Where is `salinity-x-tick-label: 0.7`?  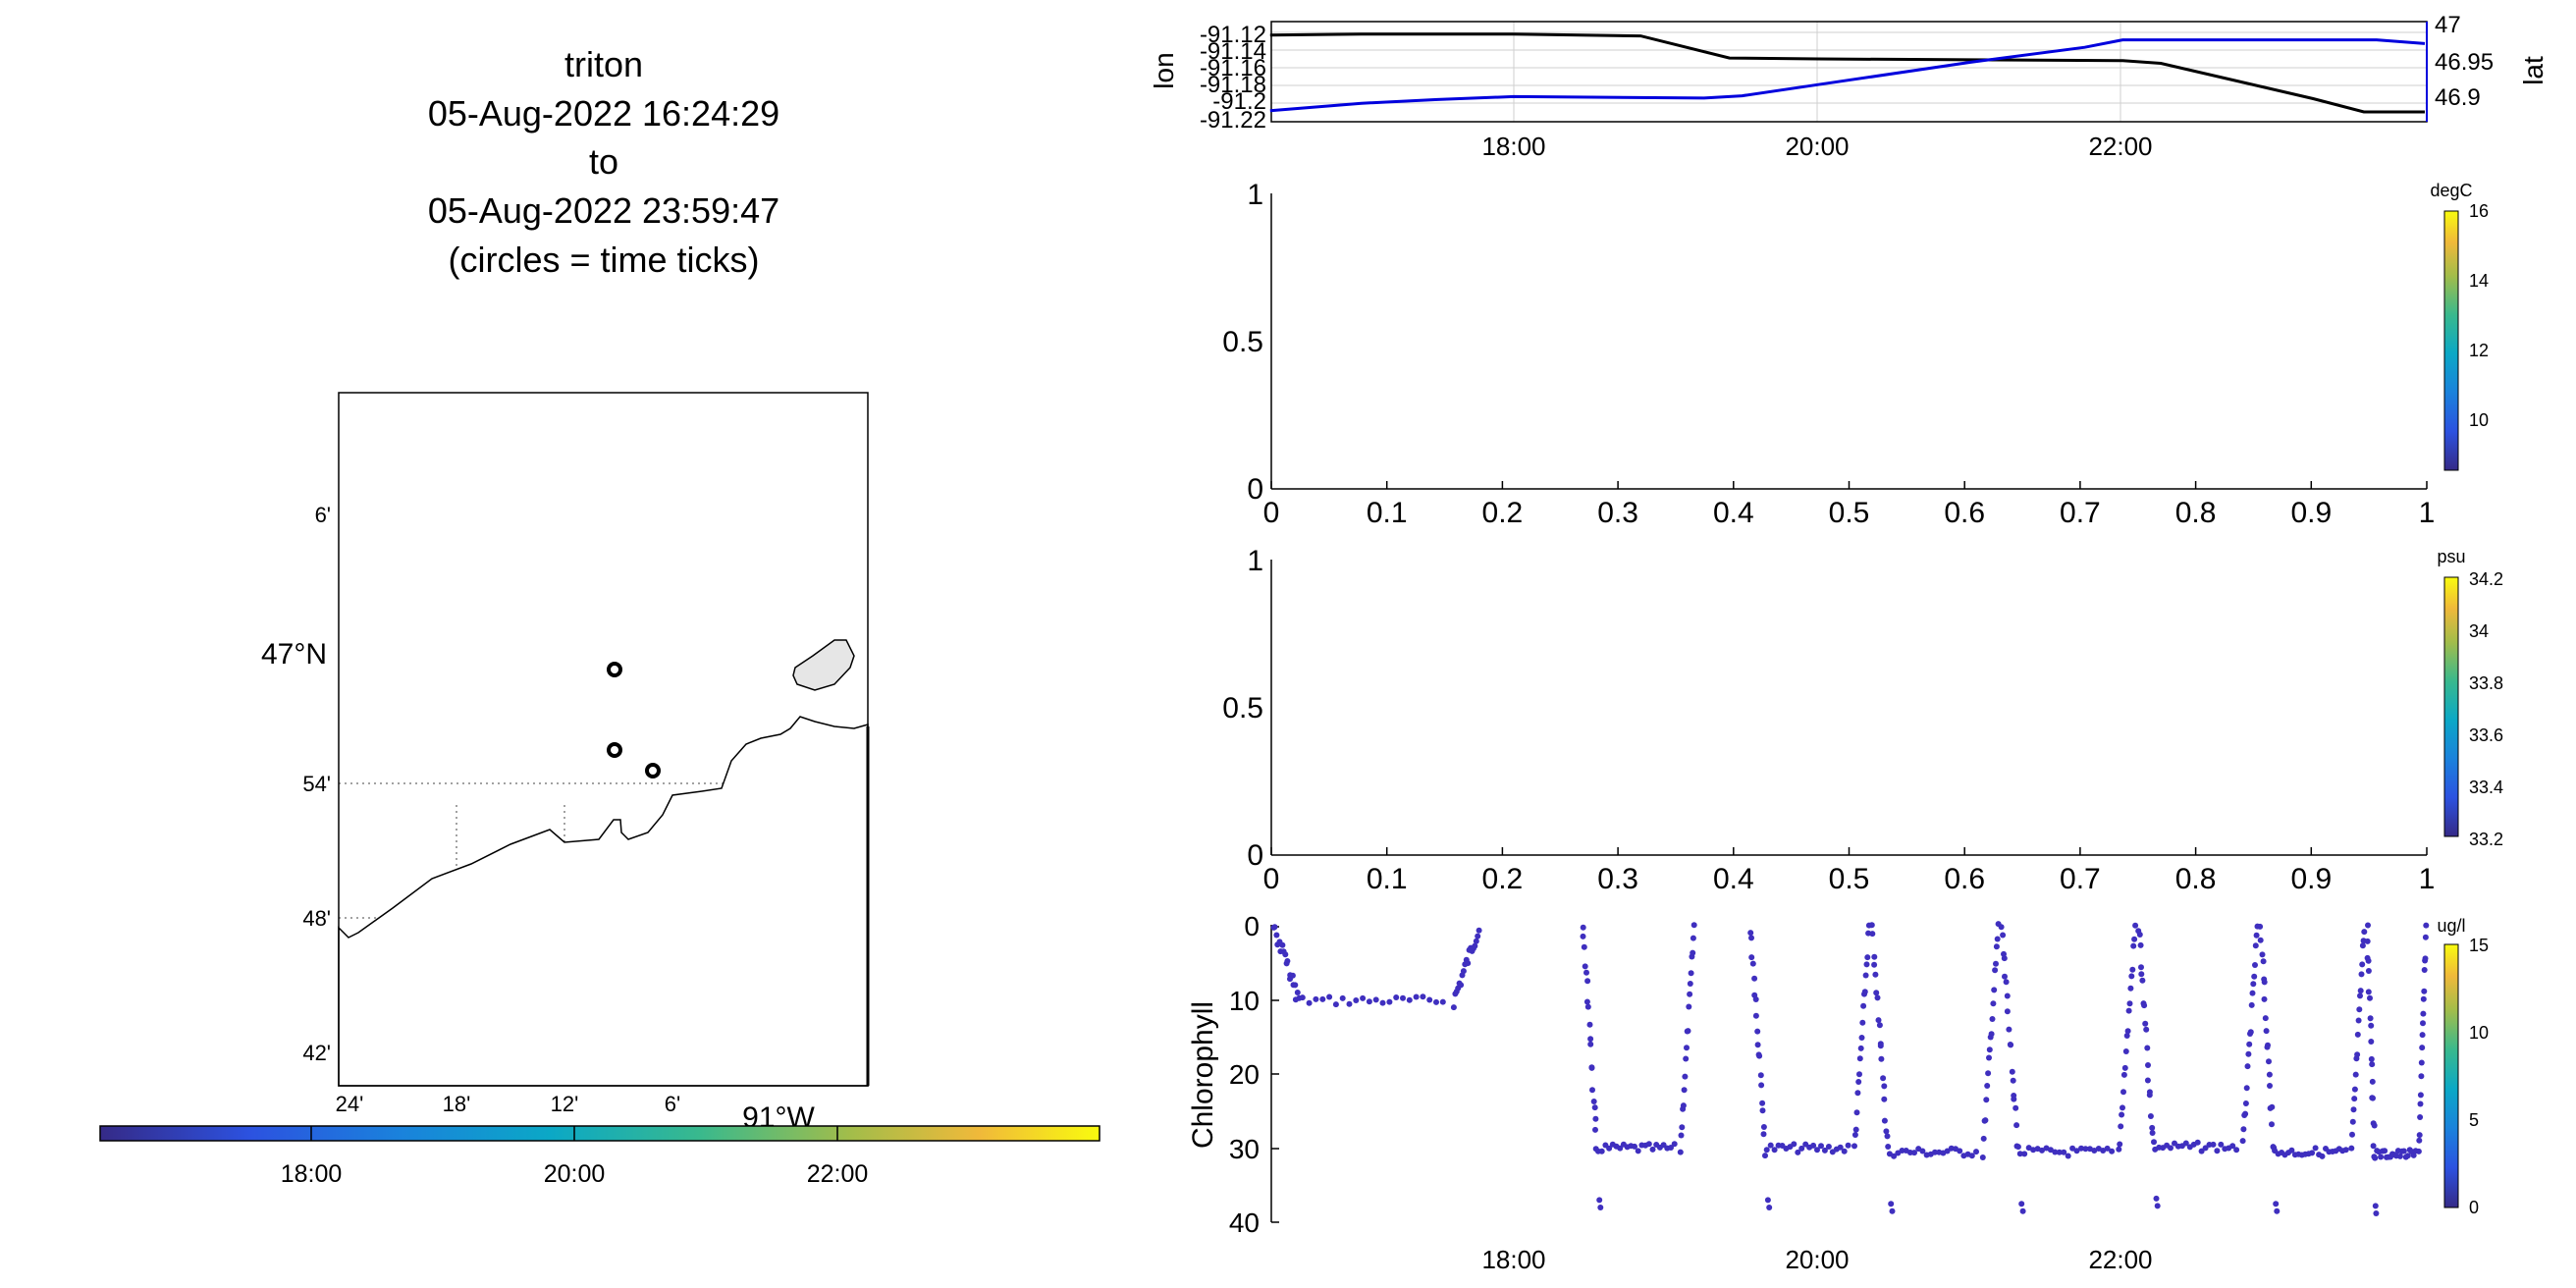
salinity-x-tick-label: 0.7 is located at coordinates (2080, 879).